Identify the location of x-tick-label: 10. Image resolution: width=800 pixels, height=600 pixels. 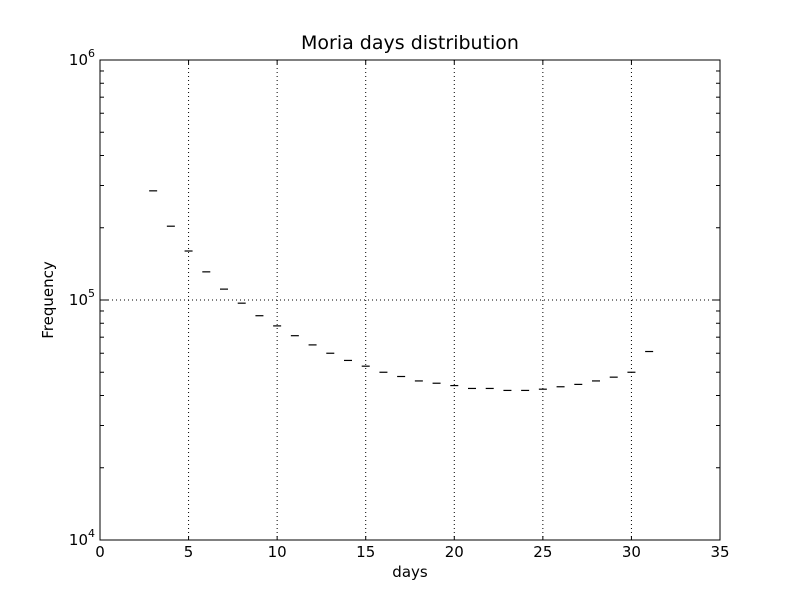
(277, 552).